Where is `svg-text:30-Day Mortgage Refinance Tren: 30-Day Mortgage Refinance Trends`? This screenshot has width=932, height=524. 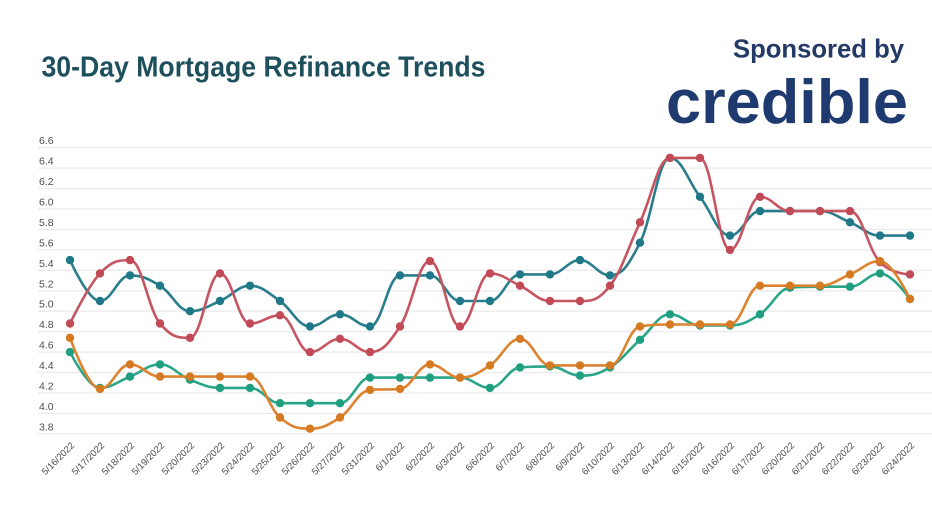 svg-text:30-Day Mortgage Refinance Tren: 30-Day Mortgage Refinance Trends is located at coordinates (264, 68).